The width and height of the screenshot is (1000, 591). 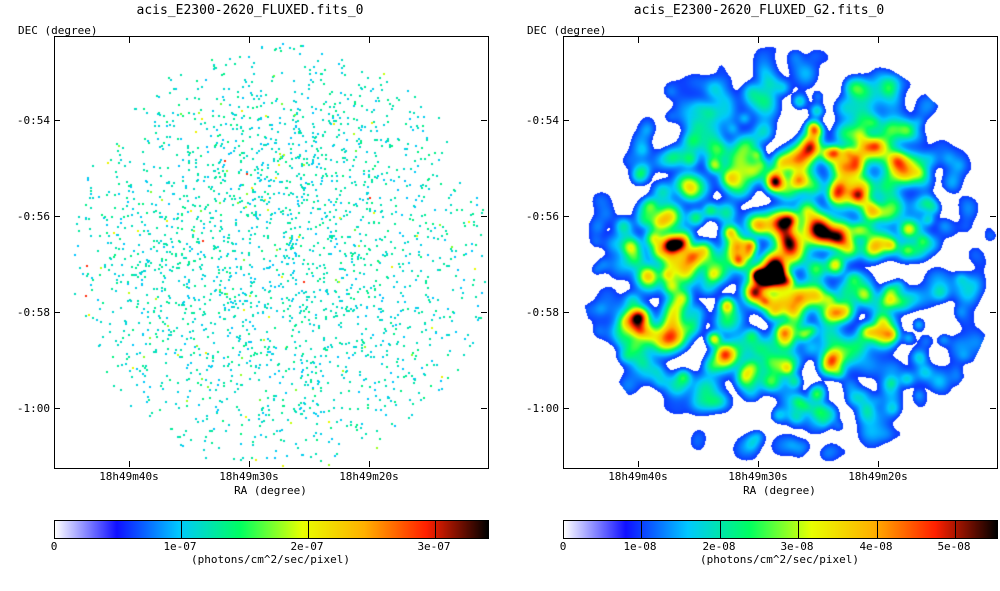 I want to click on left-colorbar-unit: (photons/cm^2/sec/pixel), so click(x=270, y=559).